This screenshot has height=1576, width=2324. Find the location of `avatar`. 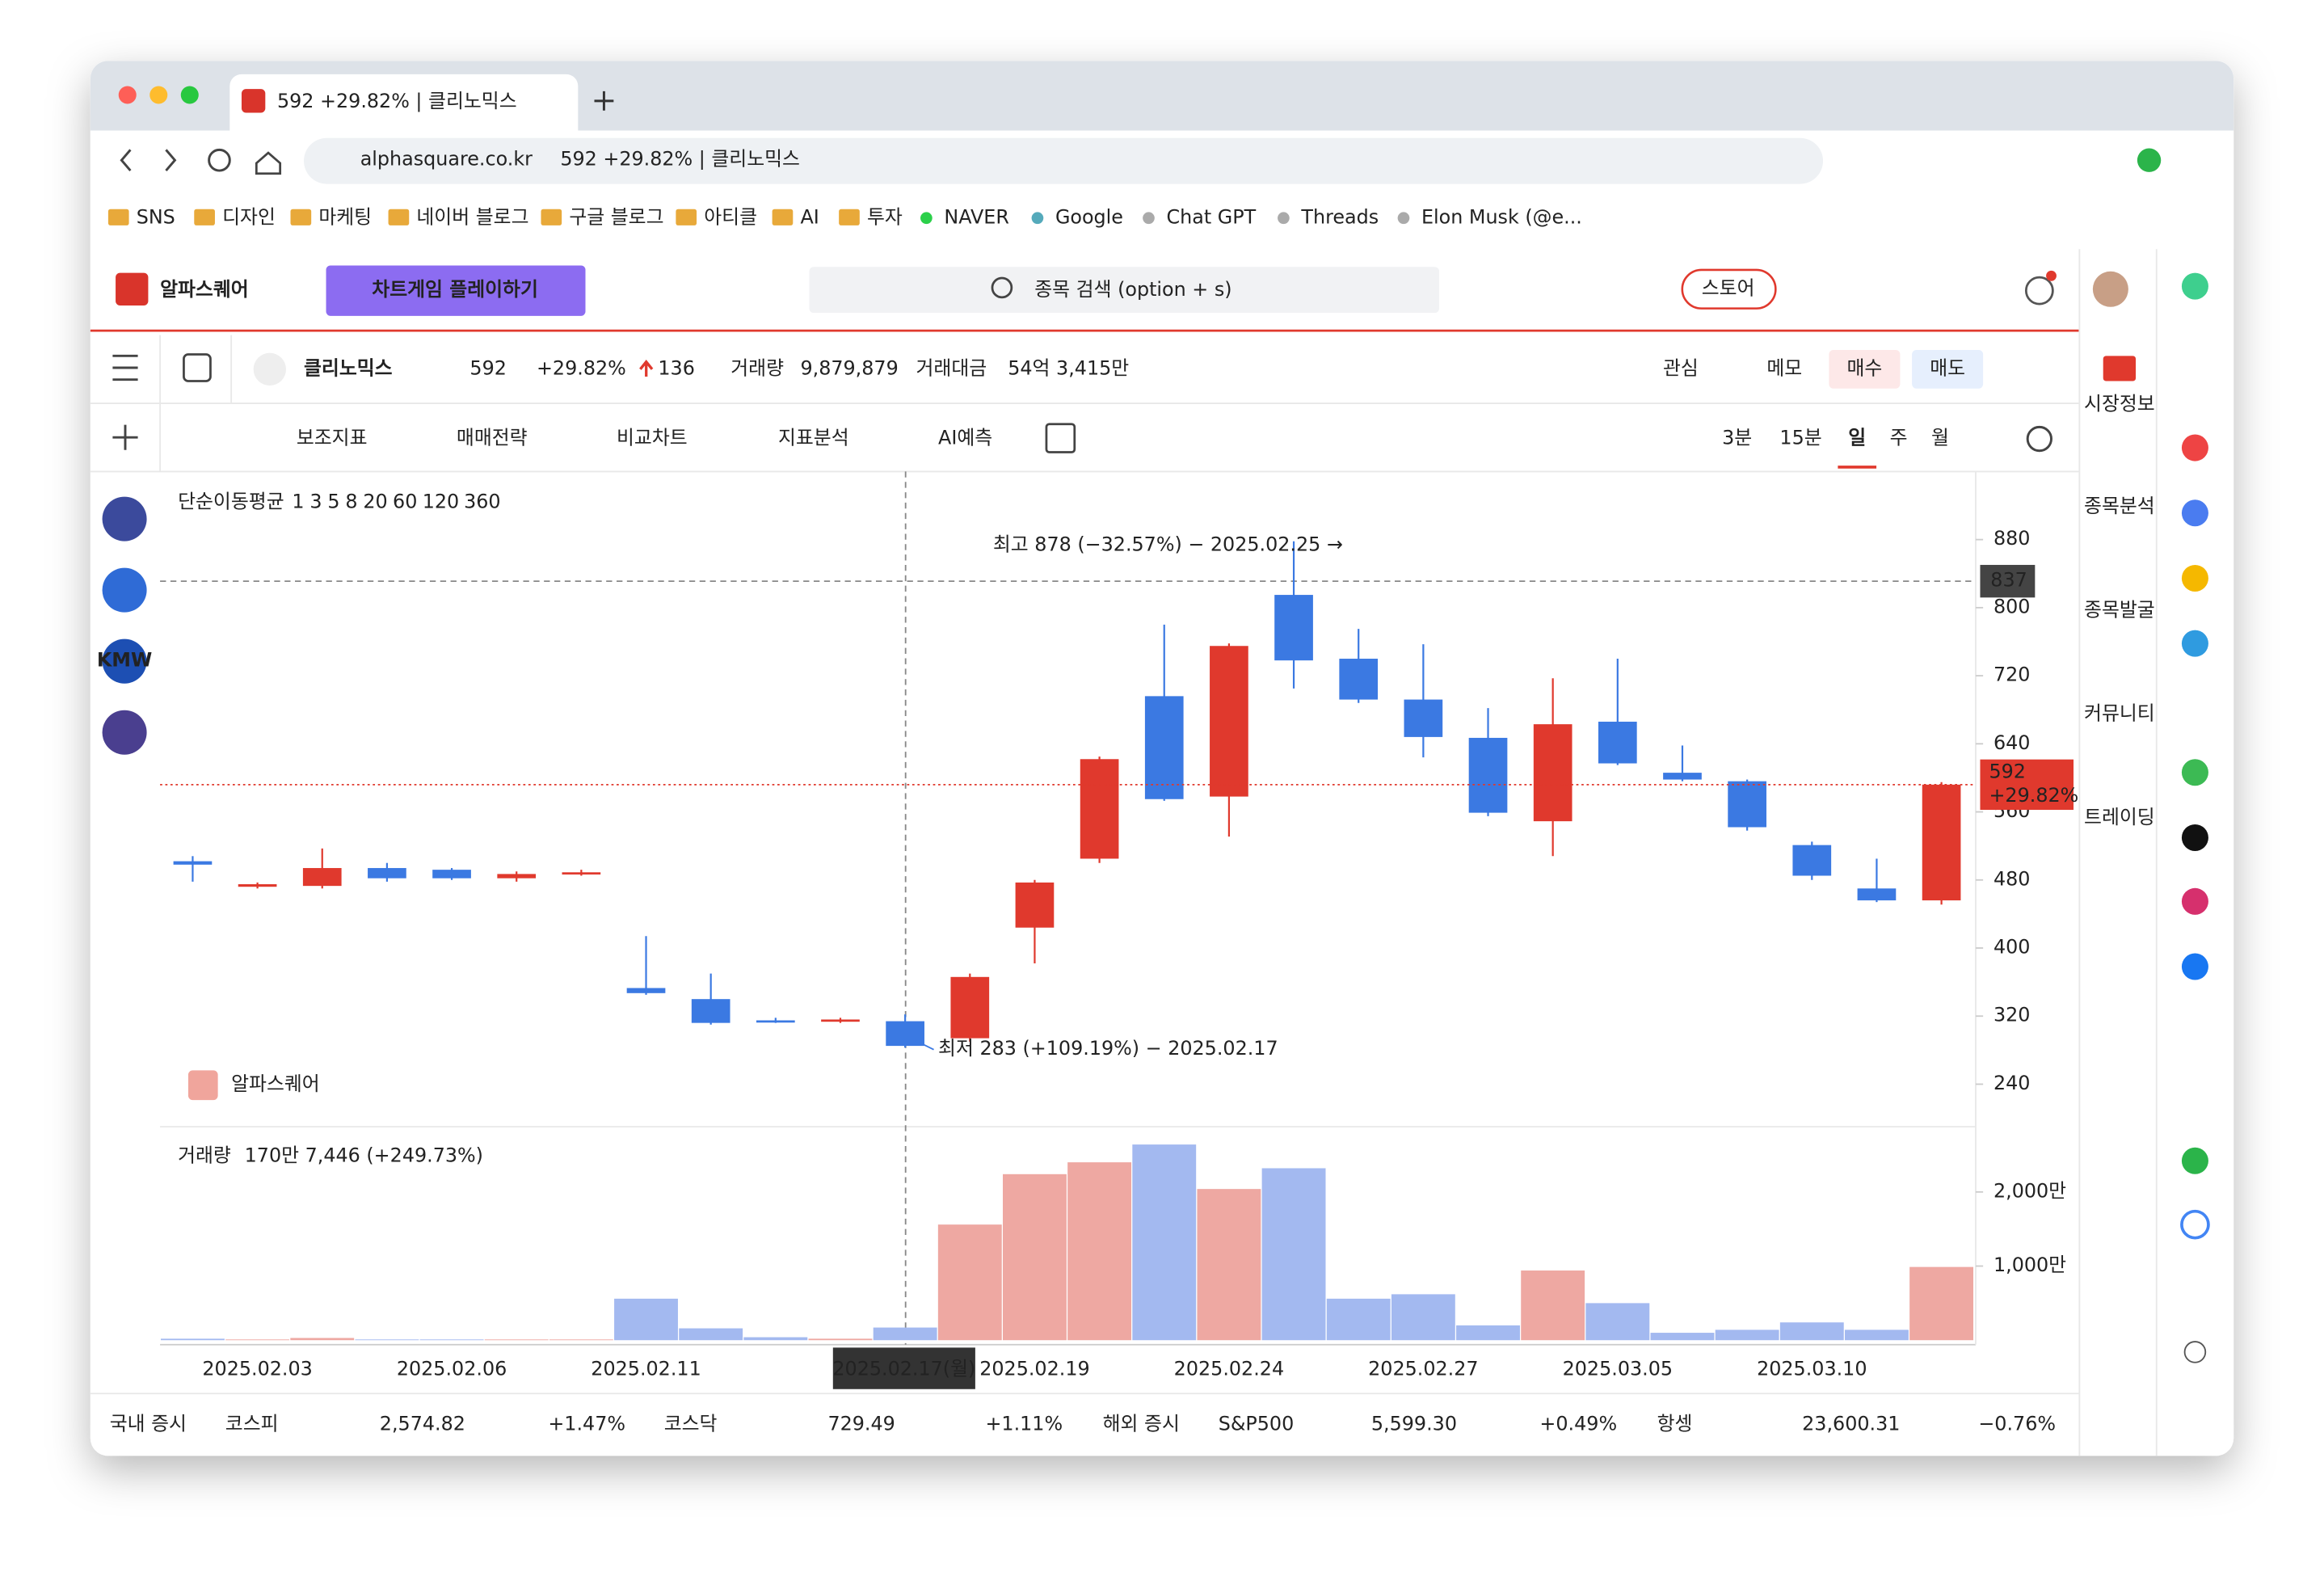

avatar is located at coordinates (2110, 289).